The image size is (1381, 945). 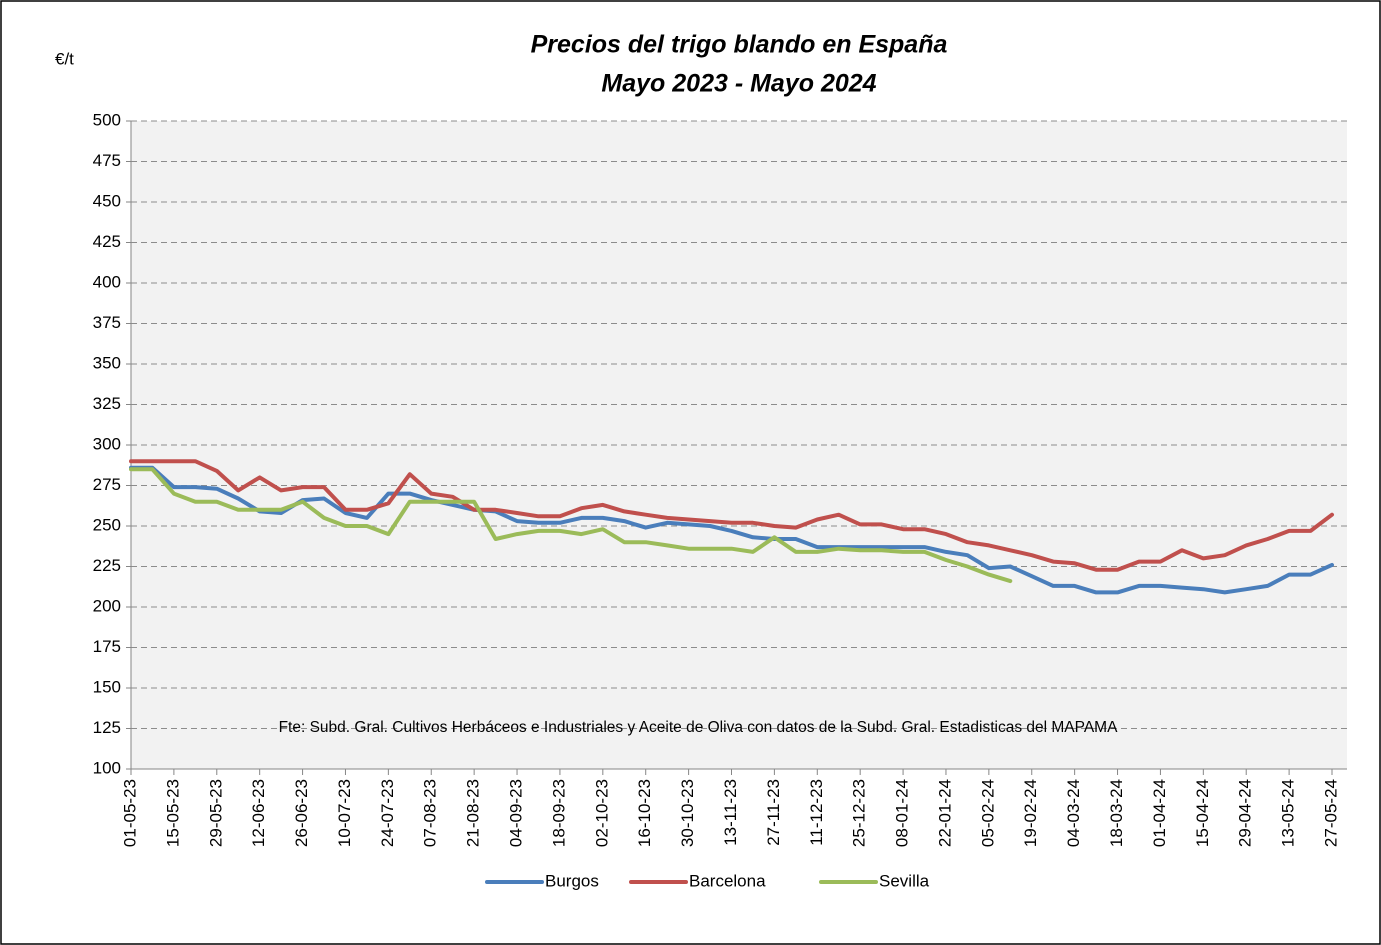 What do you see at coordinates (344, 813) in the screenshot?
I see `x-tick-label: 10-07-23` at bounding box center [344, 813].